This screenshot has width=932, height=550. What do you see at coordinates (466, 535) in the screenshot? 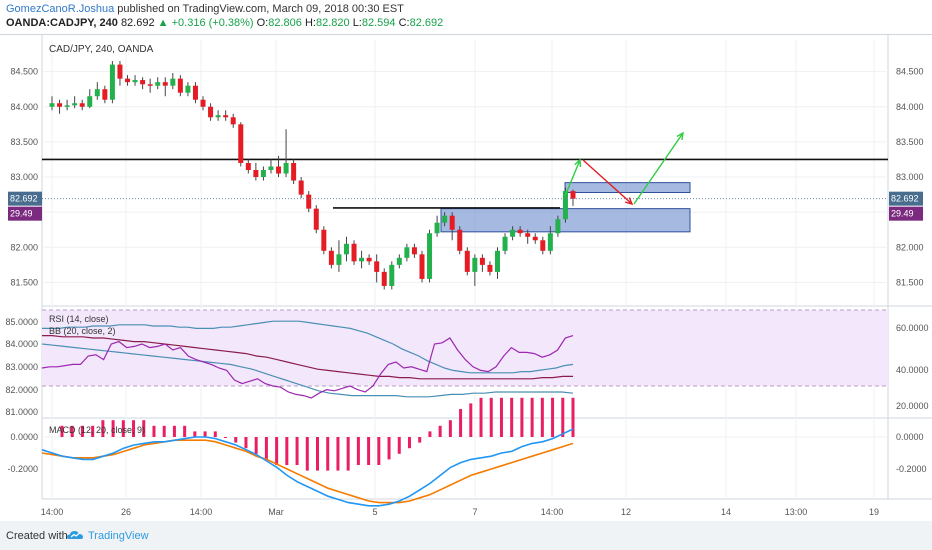
I see `footer: Created with TradingView` at bounding box center [466, 535].